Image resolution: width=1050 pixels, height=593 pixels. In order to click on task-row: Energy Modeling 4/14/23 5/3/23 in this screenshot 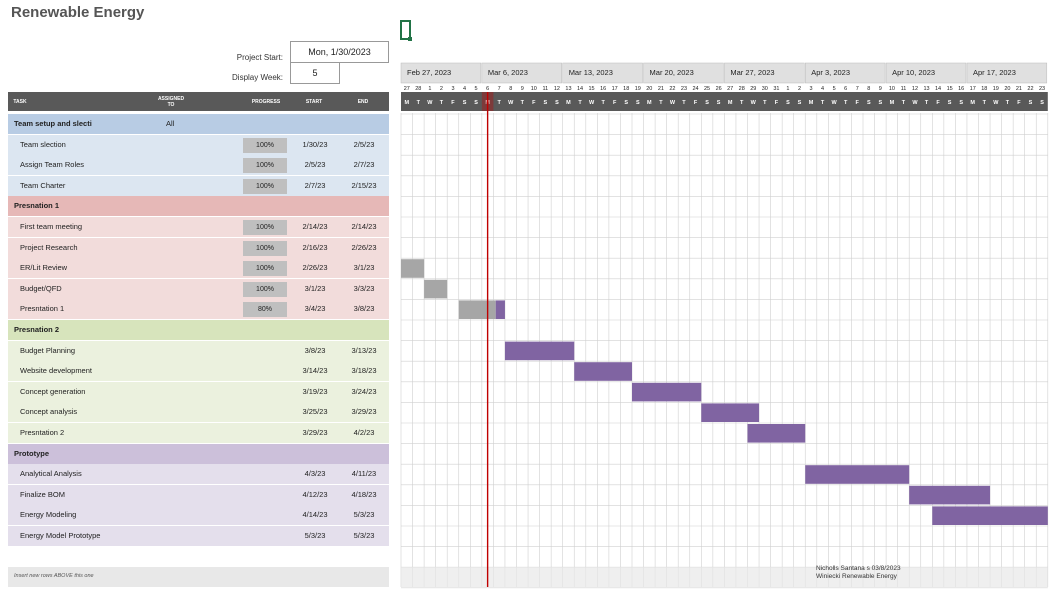, I will do `click(198, 515)`.